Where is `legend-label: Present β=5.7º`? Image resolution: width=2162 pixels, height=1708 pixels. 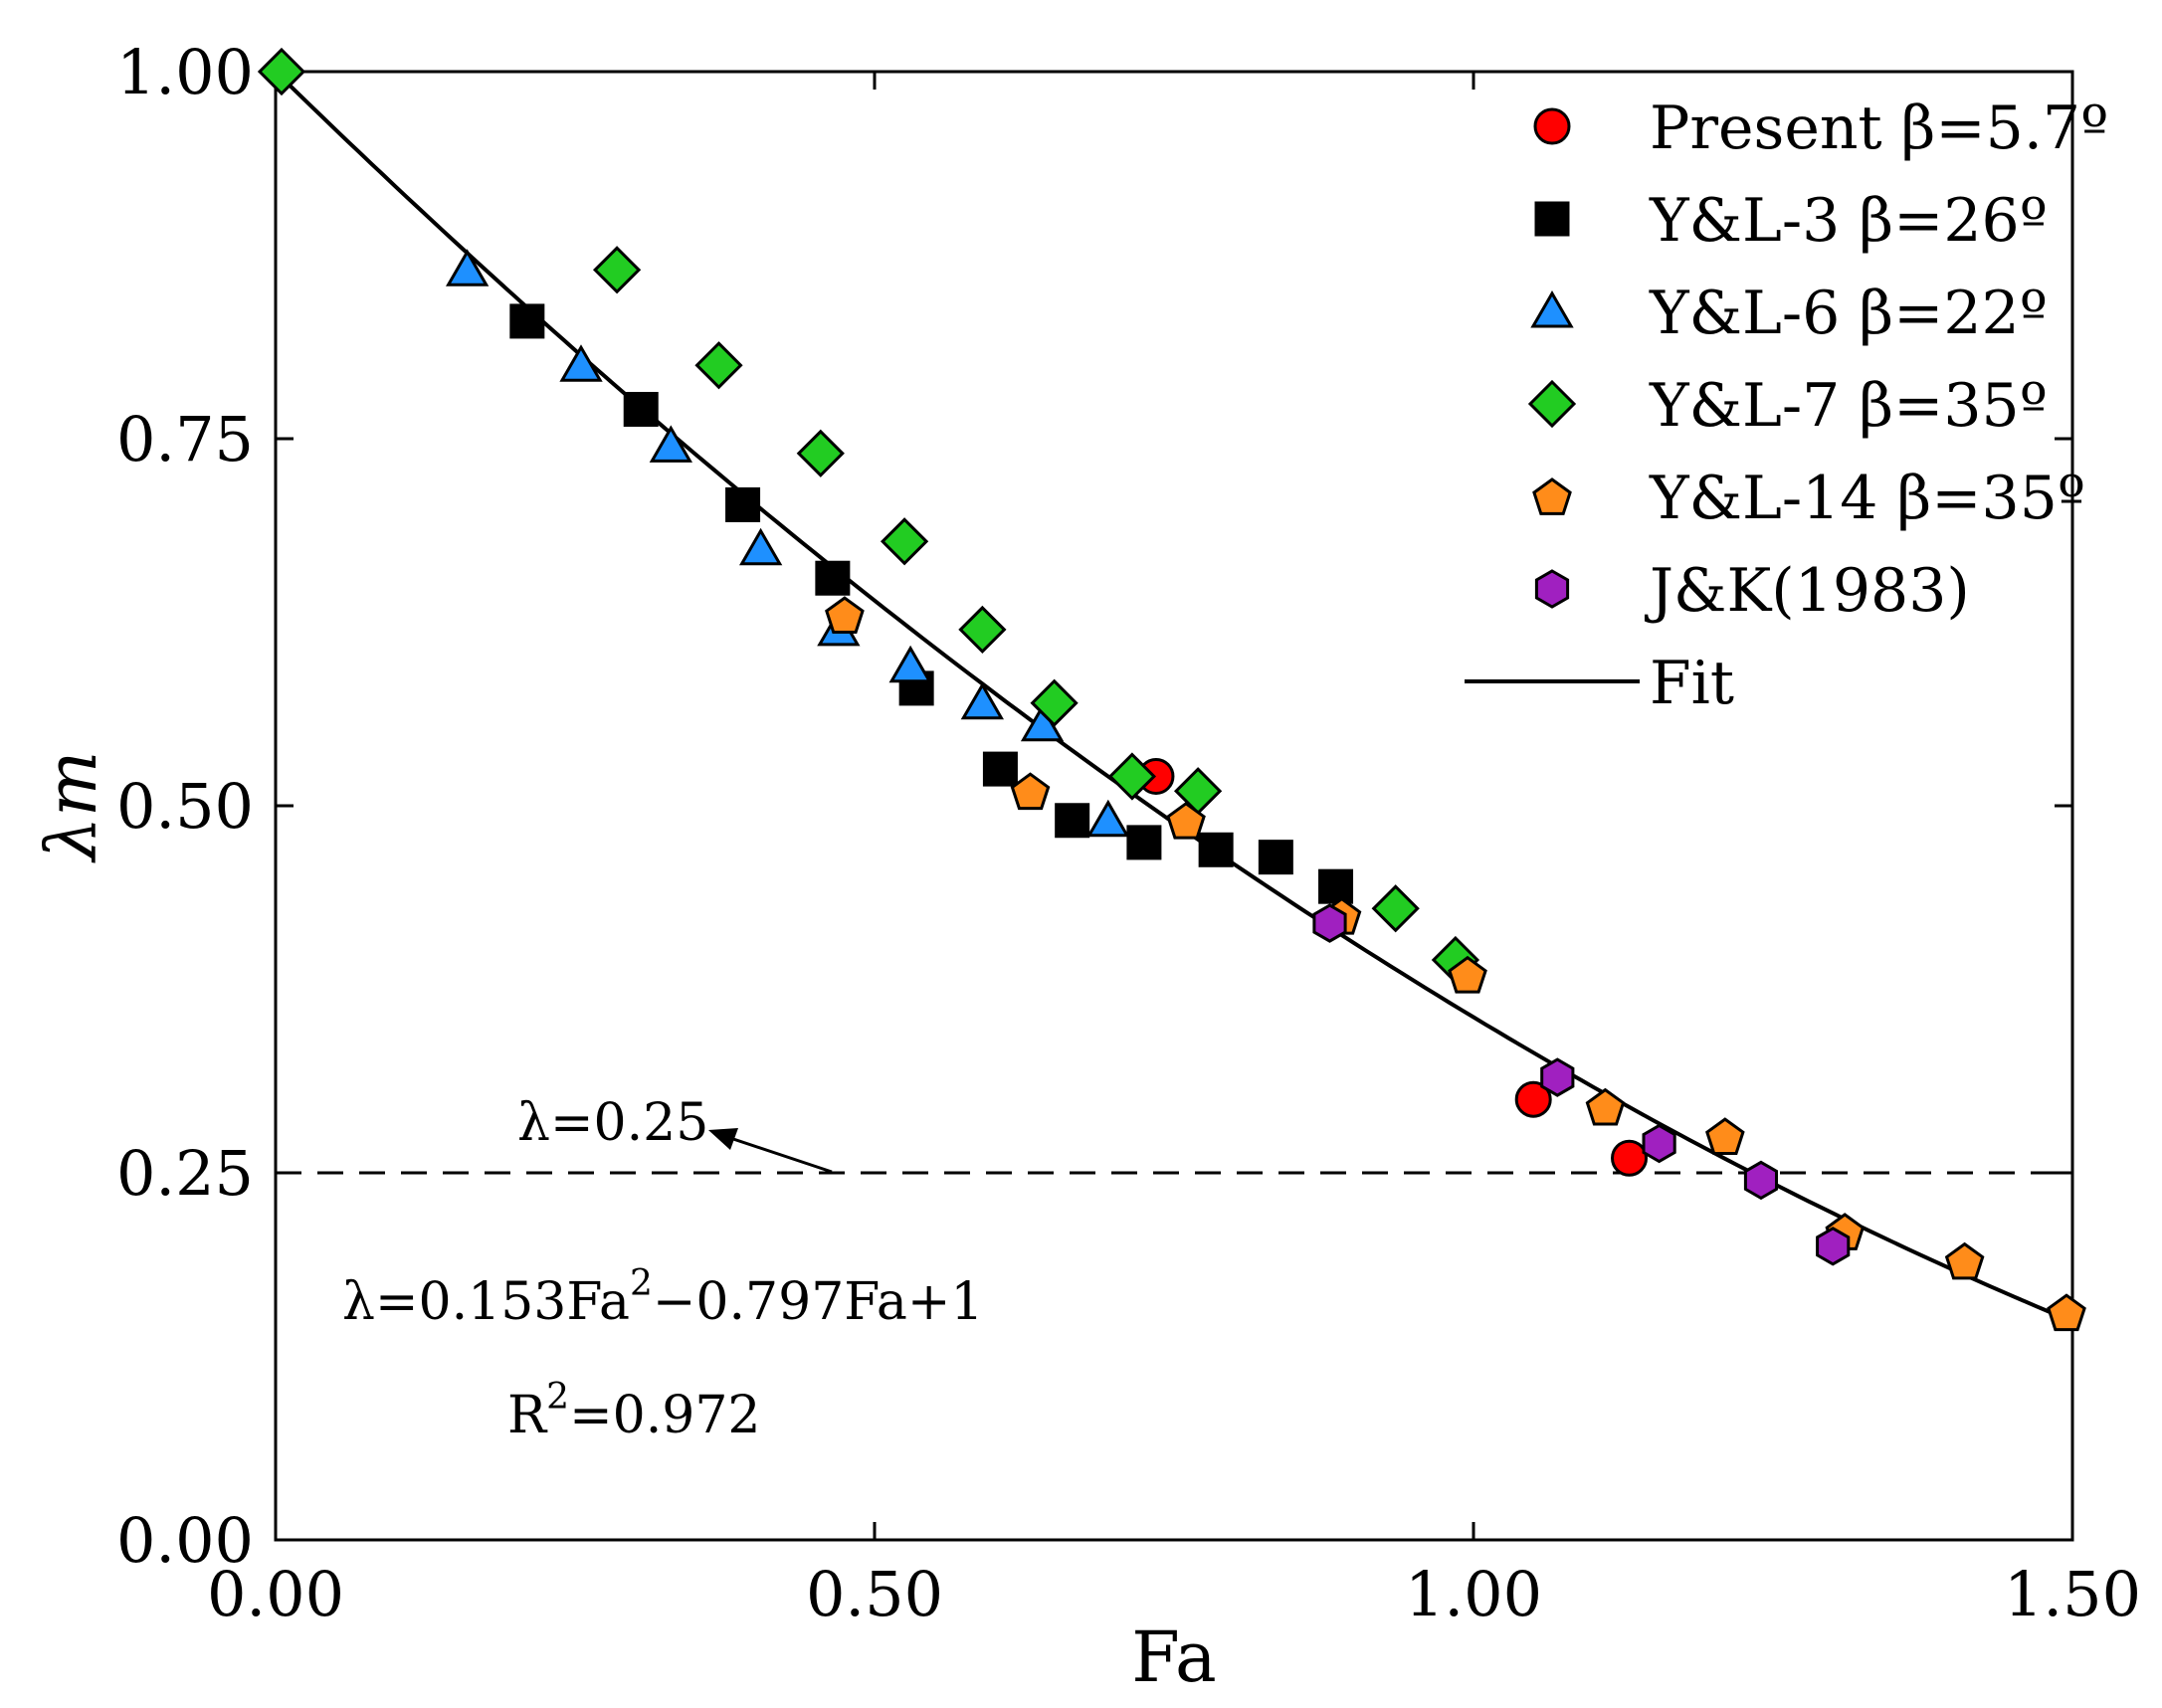
legend-label: Present β=5.7º is located at coordinates (1879, 128).